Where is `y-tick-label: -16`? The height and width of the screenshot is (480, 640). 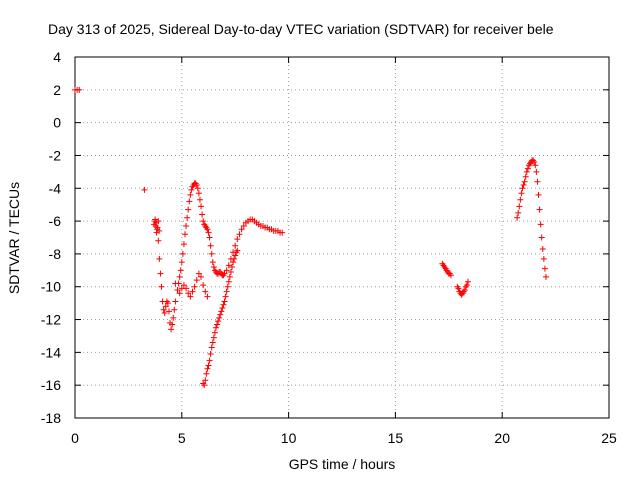
y-tick-label: -16 is located at coordinates (51, 385).